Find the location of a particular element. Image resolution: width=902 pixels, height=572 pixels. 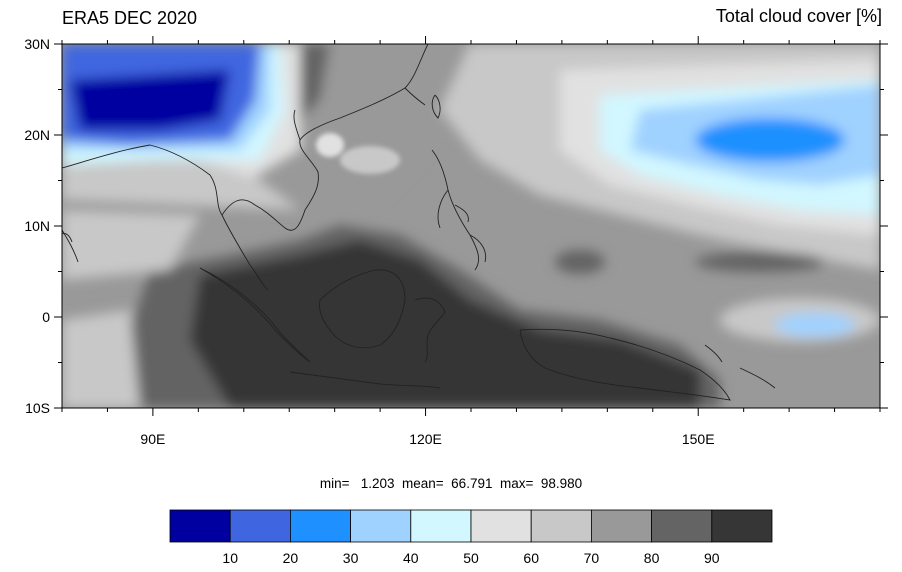

colorbar-label: 80 is located at coordinates (652, 558).